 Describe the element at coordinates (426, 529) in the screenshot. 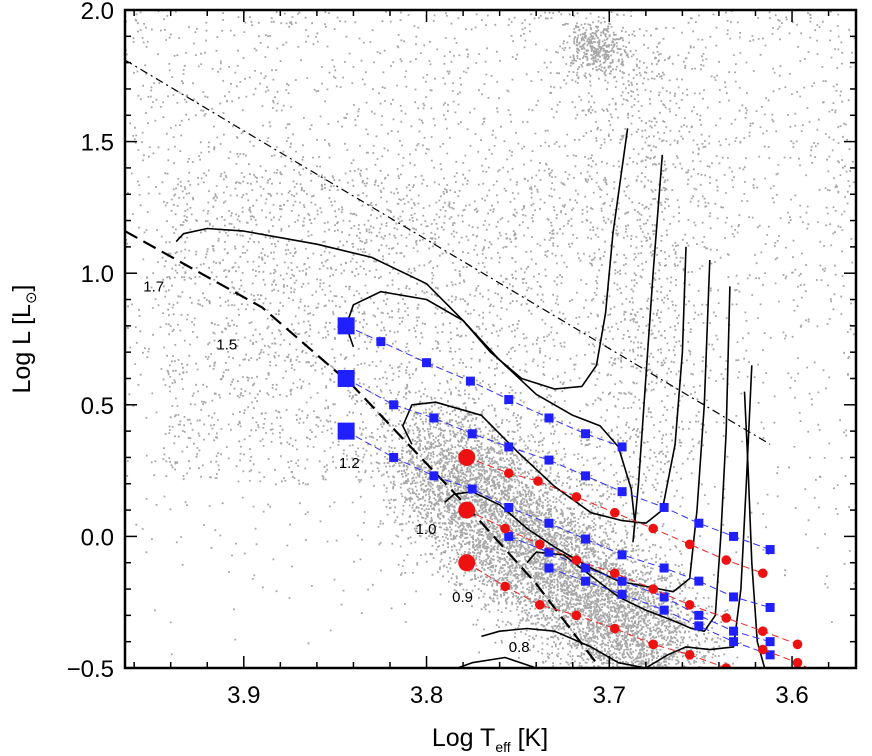

I see `track-label: 1.0` at that location.